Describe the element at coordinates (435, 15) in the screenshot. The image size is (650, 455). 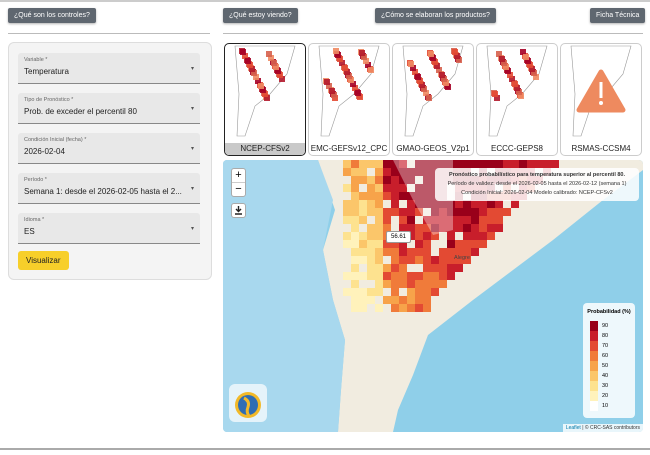
I see `help-button: ¿Cómo se elaboran los productos?` at that location.